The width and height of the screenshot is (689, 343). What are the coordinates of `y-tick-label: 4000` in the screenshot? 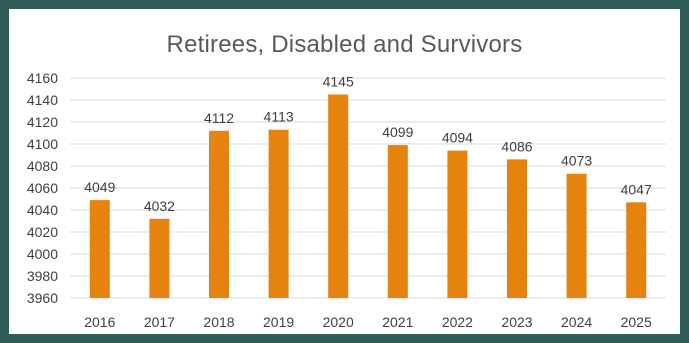 It's located at (42, 254).